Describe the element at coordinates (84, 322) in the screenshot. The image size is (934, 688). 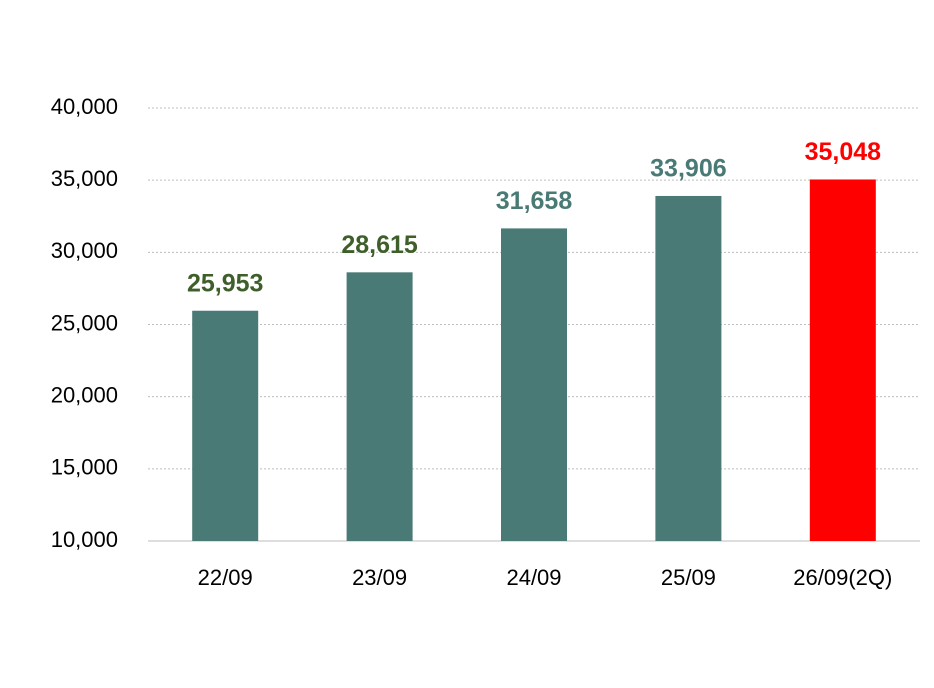
I see `y-tick-label: 25,000` at that location.